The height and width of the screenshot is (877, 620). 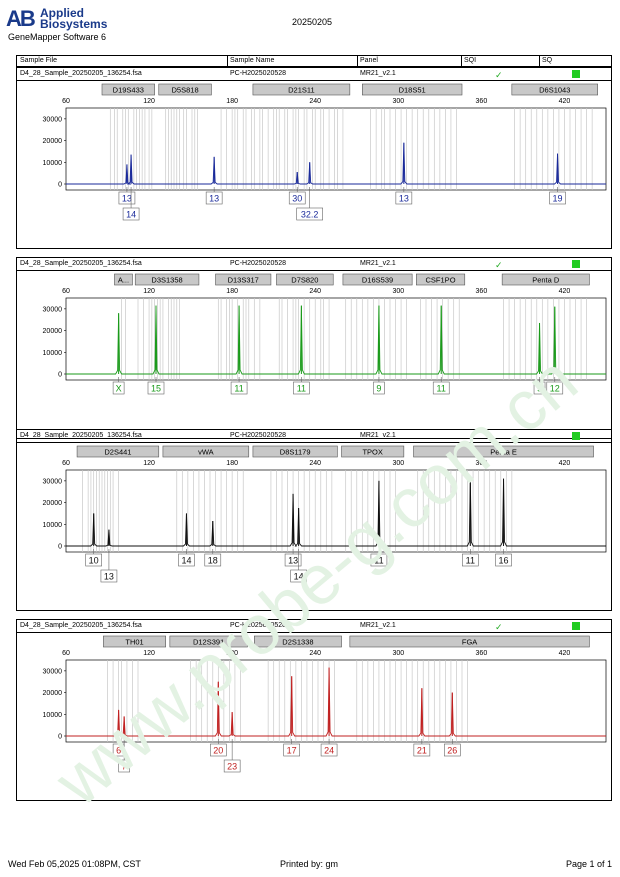 What do you see at coordinates (336, 163) in the screenshot?
I see `trace-line` at bounding box center [336, 163].